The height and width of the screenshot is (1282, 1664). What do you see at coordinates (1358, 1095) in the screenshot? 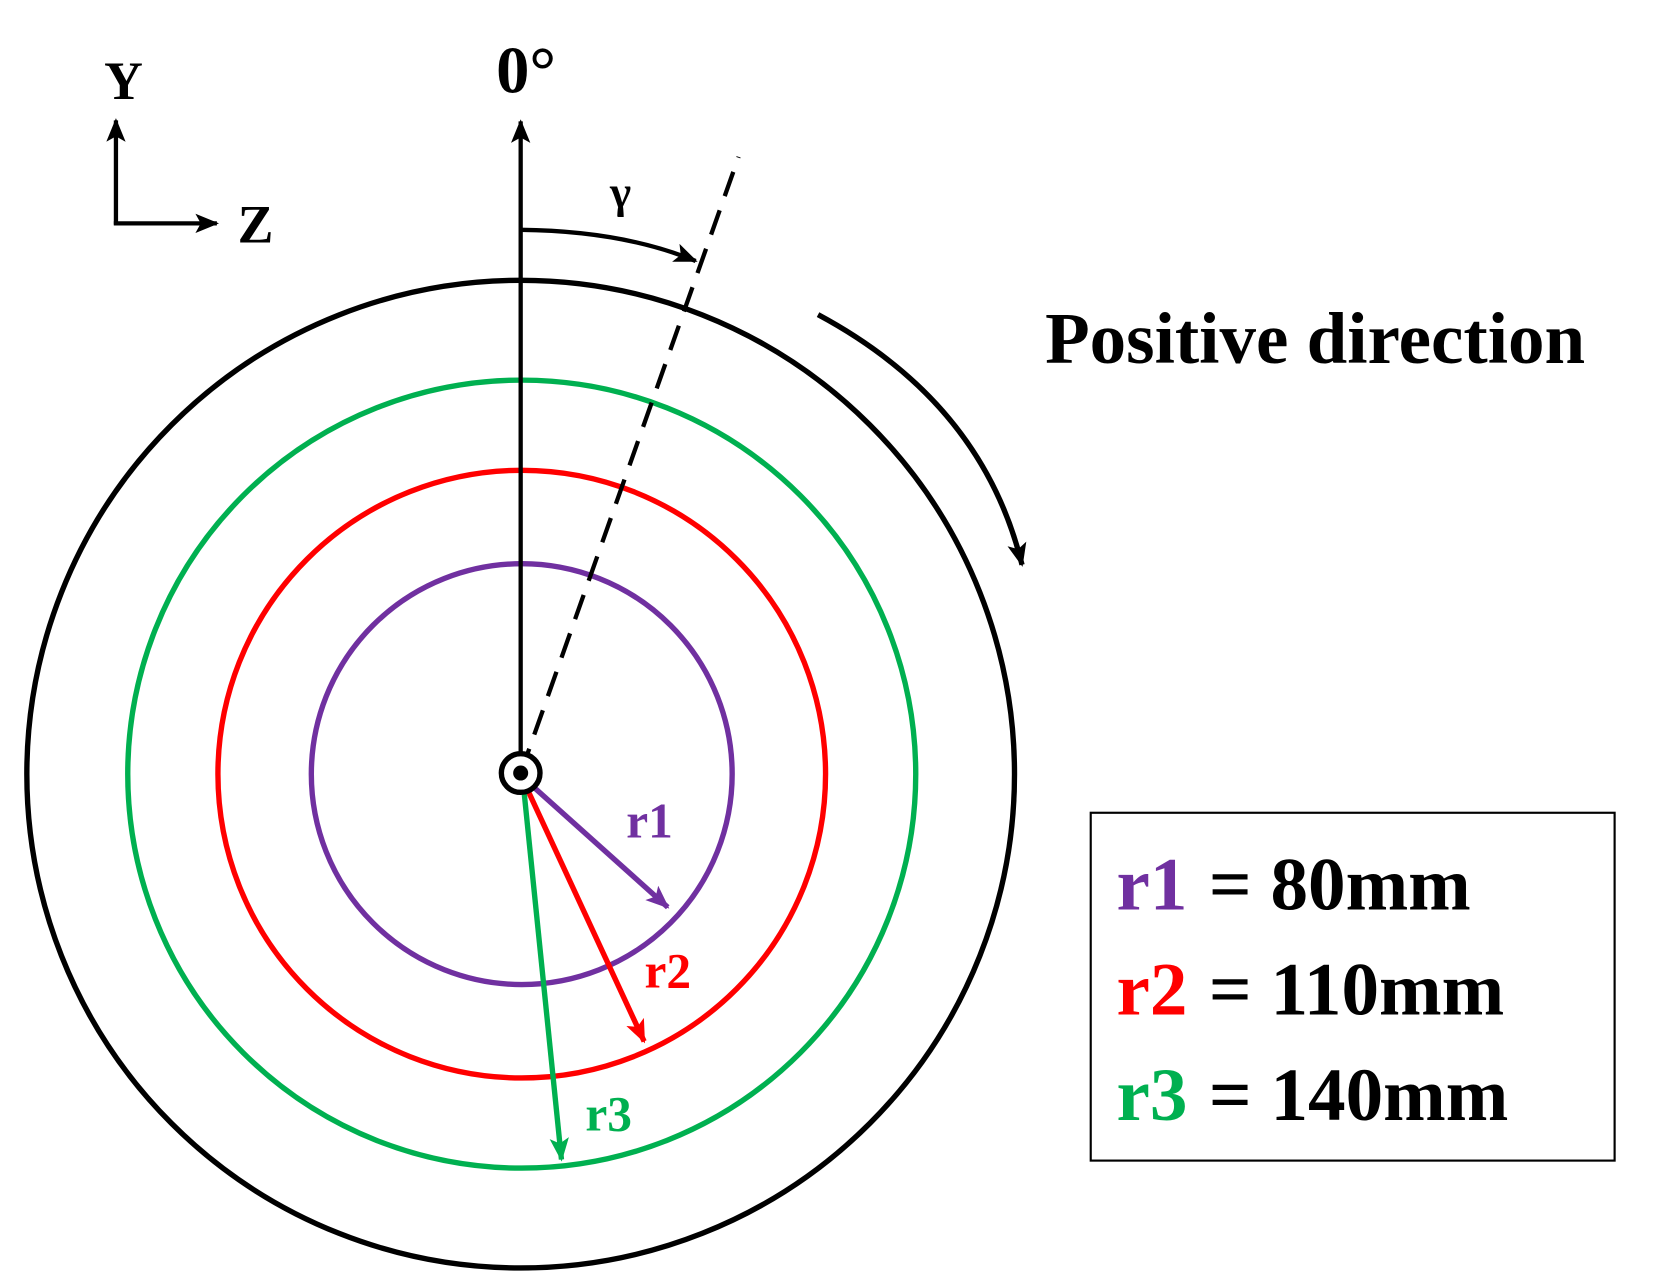
I see `legend-text: = 140mm` at bounding box center [1358, 1095].